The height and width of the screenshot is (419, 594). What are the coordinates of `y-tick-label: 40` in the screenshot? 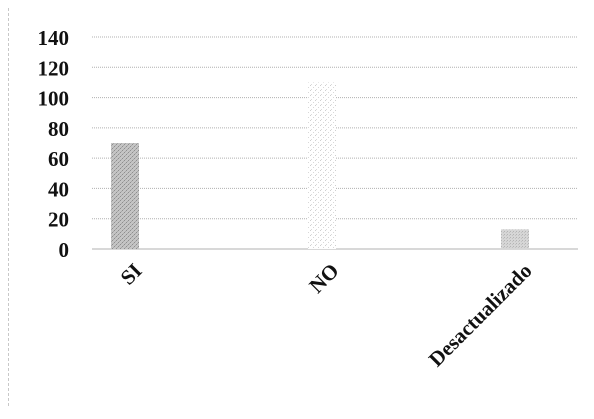 It's located at (58, 189).